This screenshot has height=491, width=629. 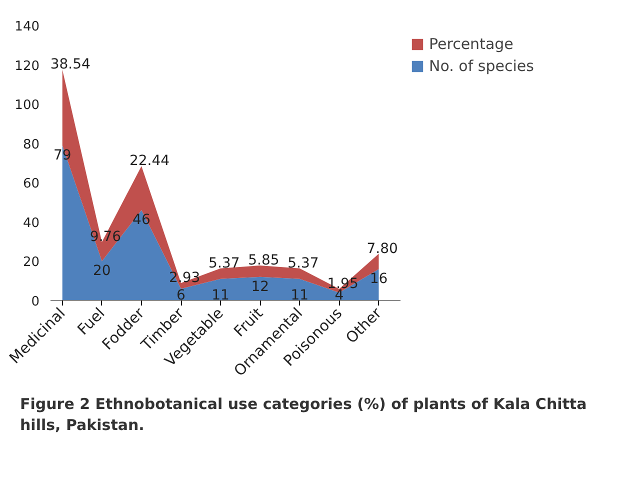 I want to click on data-label: 7.80, so click(x=382, y=248).